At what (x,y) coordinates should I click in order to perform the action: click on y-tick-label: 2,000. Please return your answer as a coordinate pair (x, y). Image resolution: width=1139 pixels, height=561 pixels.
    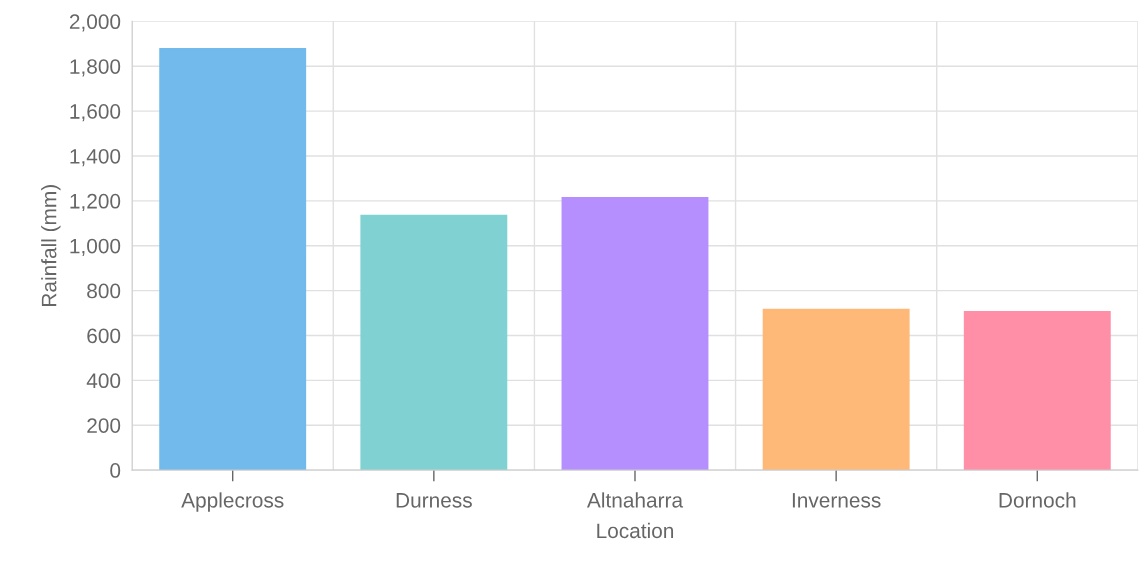
    Looking at the image, I should click on (95, 23).